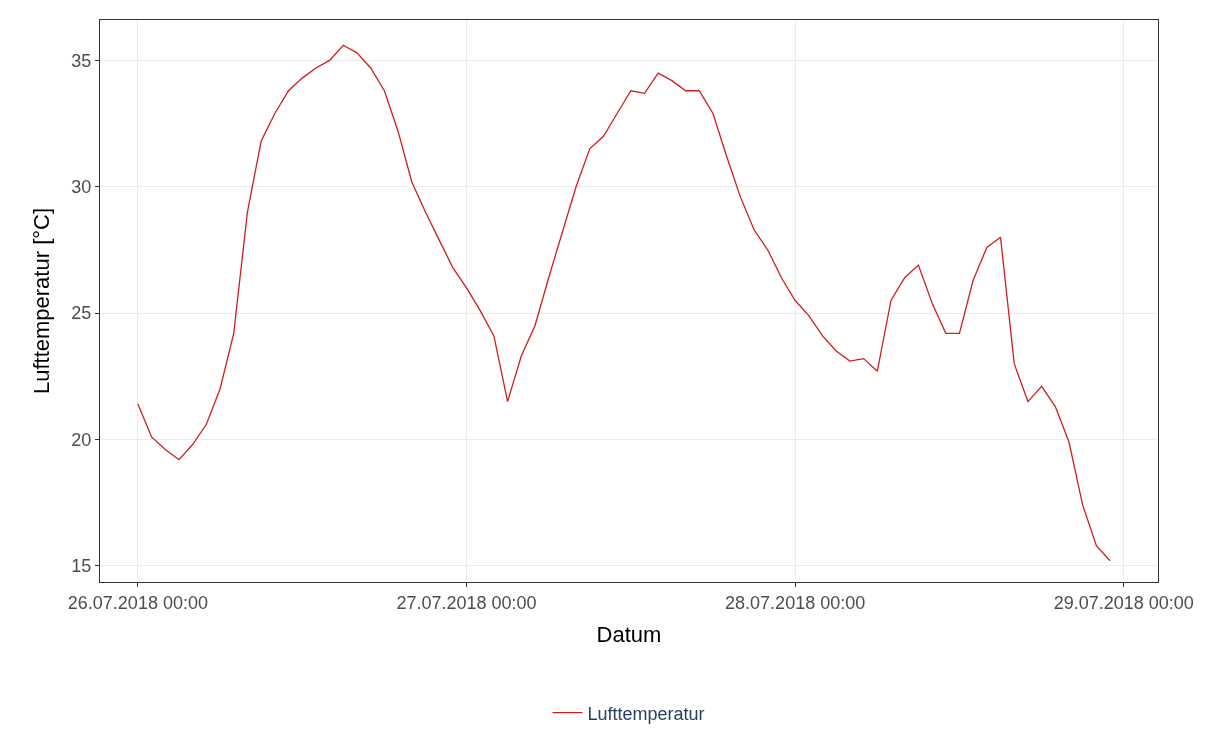 The width and height of the screenshot is (1223, 744). I want to click on x-axis-title: Datum, so click(629, 635).